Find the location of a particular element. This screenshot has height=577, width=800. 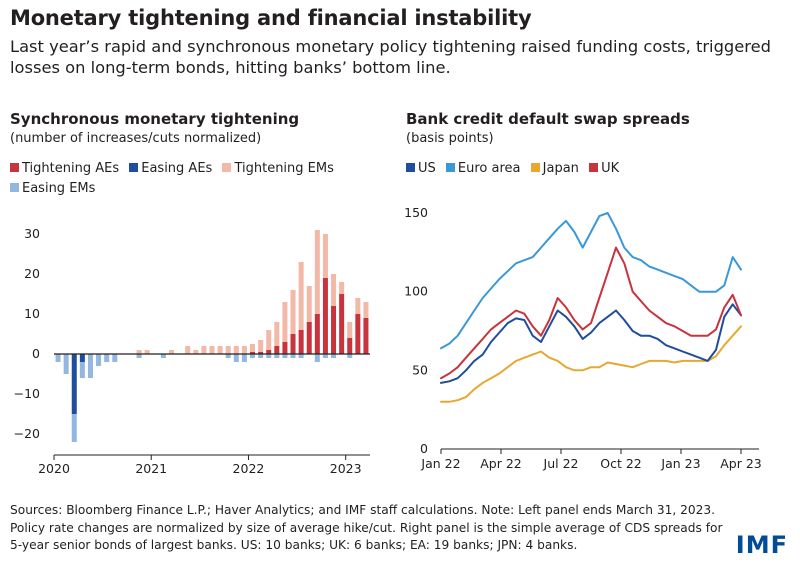

legend-item-tightening-ems: Tightening EMs is located at coordinates (278, 168).